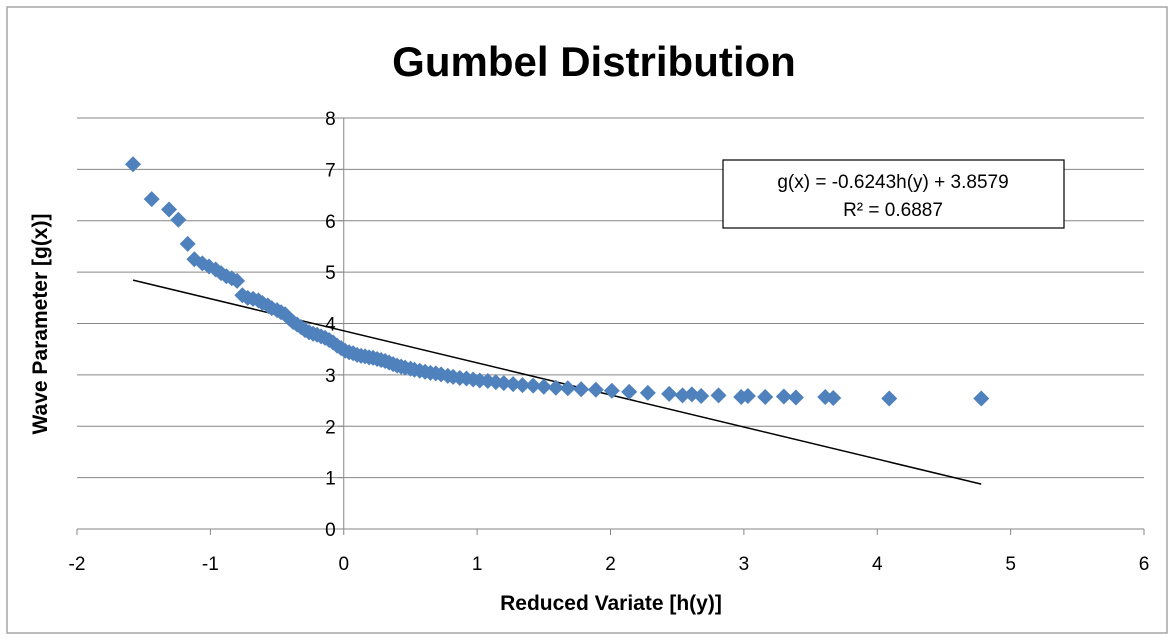 The width and height of the screenshot is (1176, 641). Describe the element at coordinates (477, 564) in the screenshot. I see `x-tick-label-3: 1` at that location.